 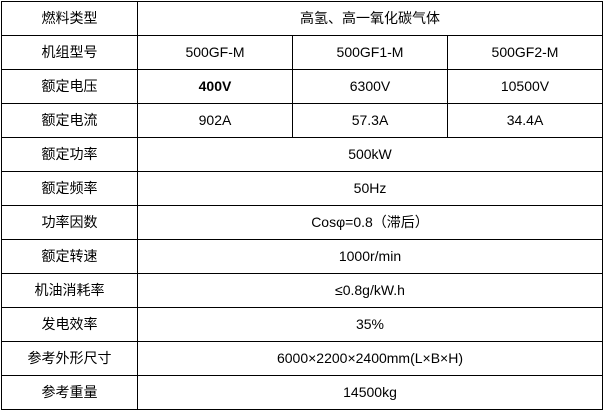 I want to click on table-row: 额定电流 902A 57.3A 34.4A, so click(x=302, y=120).